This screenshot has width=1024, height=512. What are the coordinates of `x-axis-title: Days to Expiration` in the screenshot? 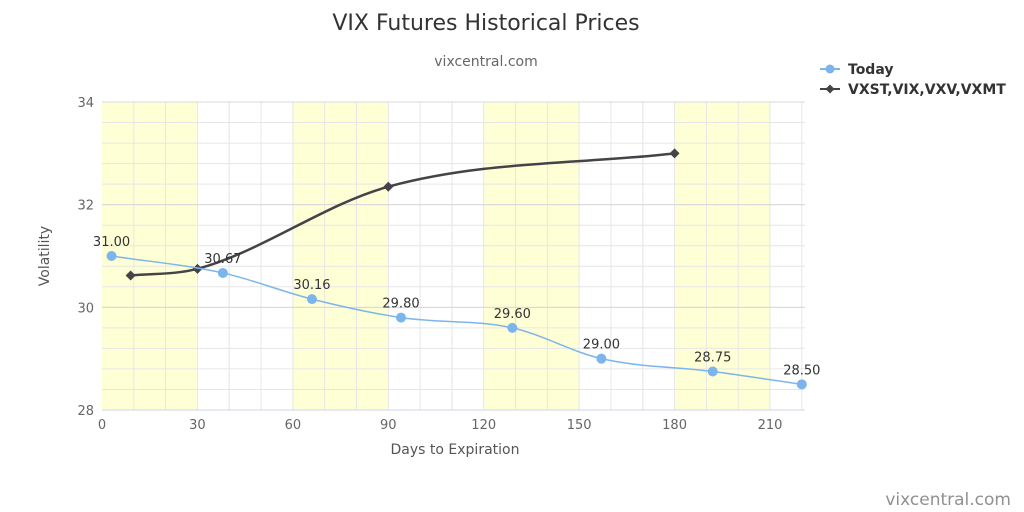 It's located at (455, 450).